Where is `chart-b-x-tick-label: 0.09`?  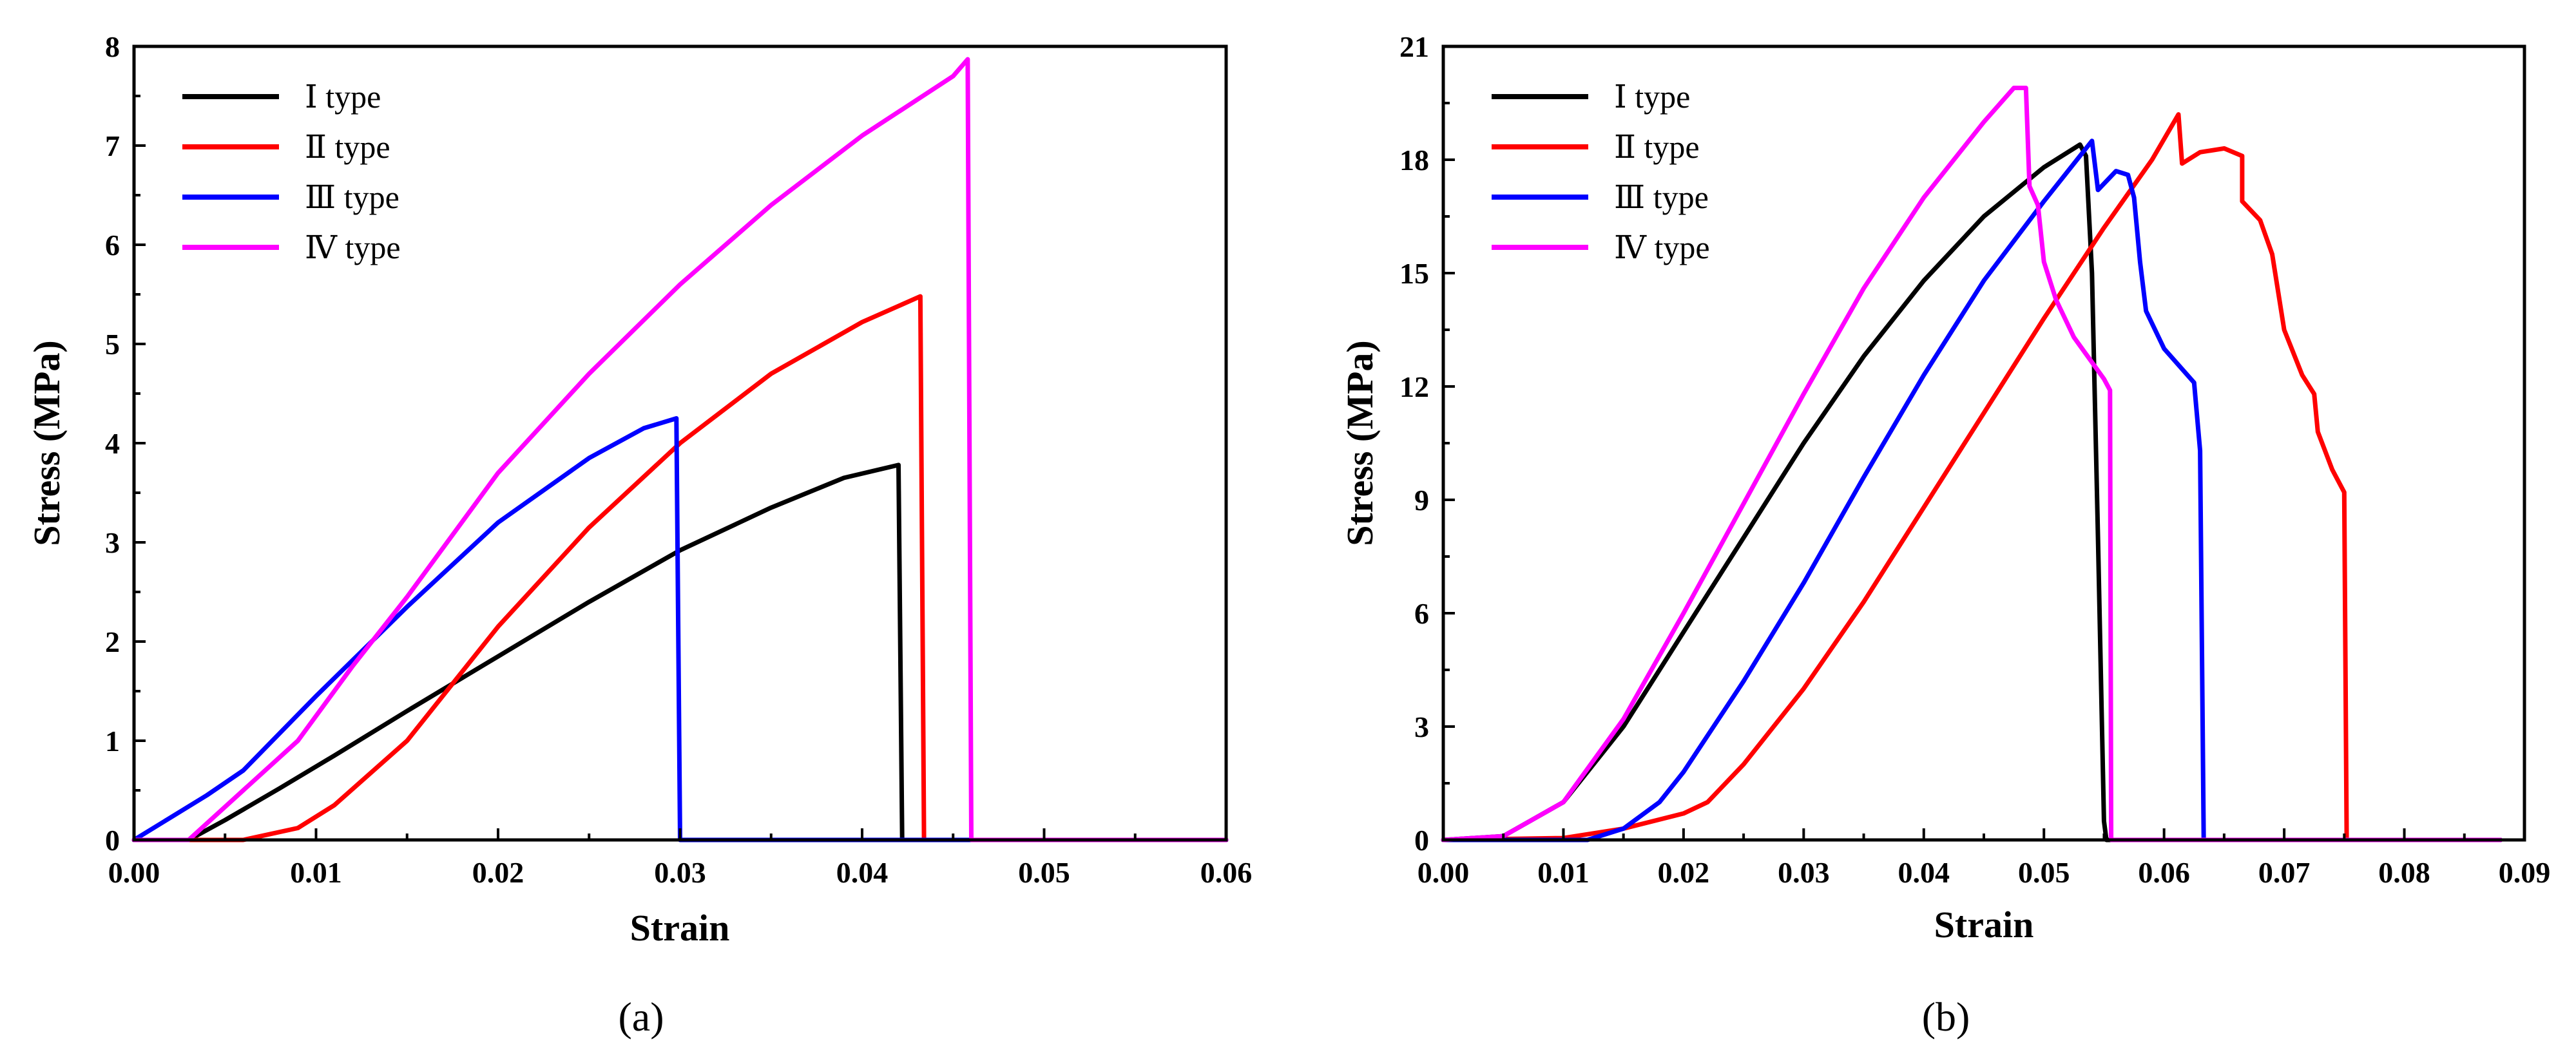
chart-b-x-tick-label: 0.09 is located at coordinates (2525, 872).